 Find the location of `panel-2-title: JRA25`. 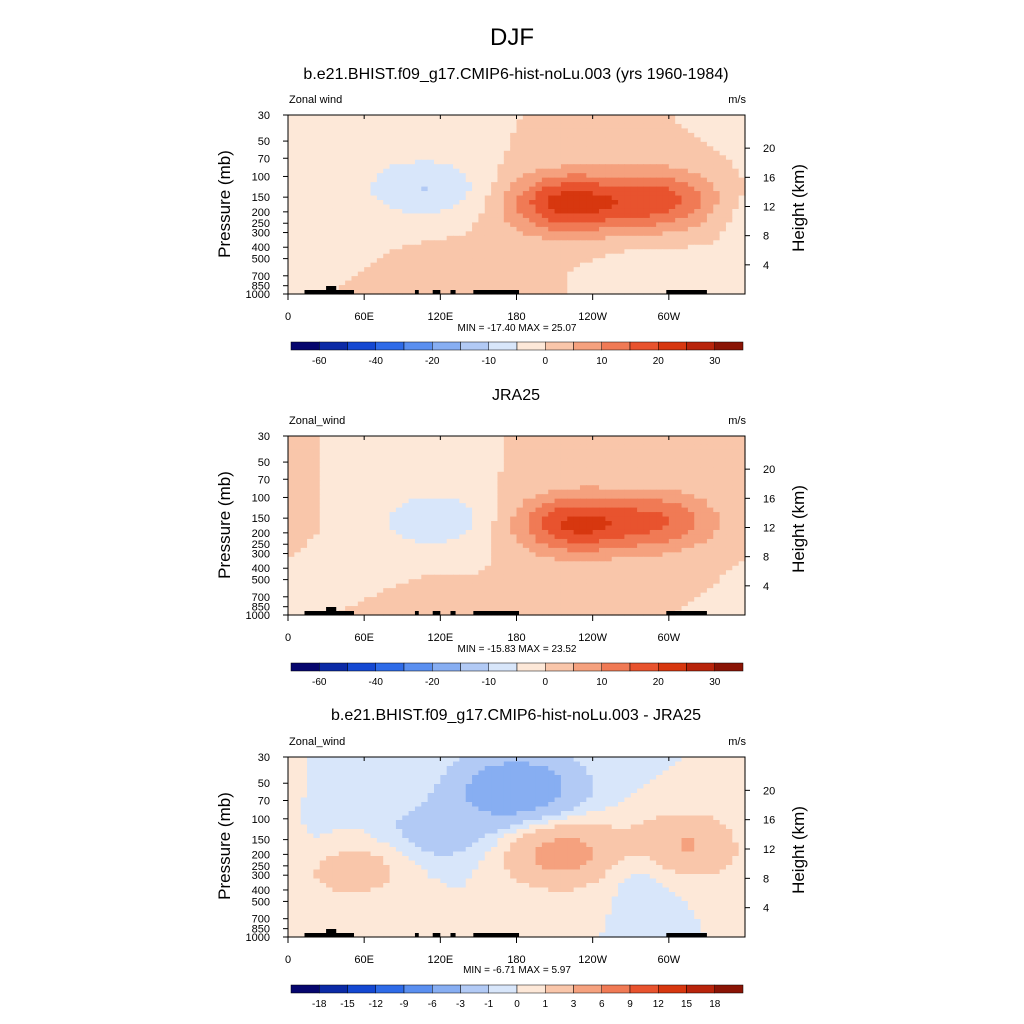

panel-2-title: JRA25 is located at coordinates (516, 395).